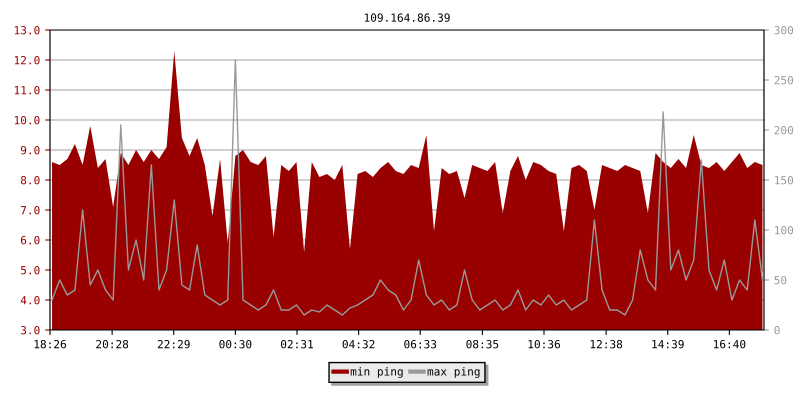  Describe the element at coordinates (454, 372) in the screenshot. I see `legend-label: max ping` at that location.